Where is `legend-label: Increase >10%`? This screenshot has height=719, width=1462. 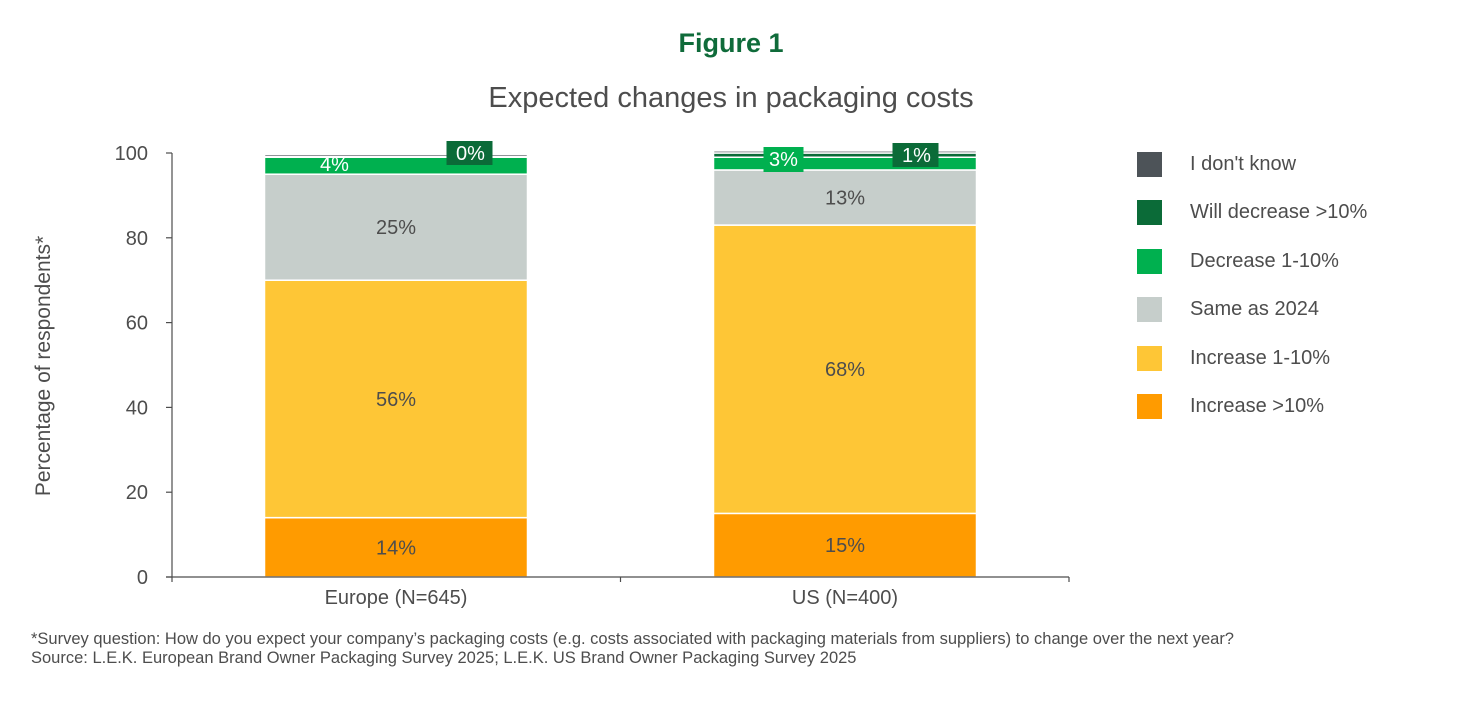
legend-label: Increase >10% is located at coordinates (1257, 405).